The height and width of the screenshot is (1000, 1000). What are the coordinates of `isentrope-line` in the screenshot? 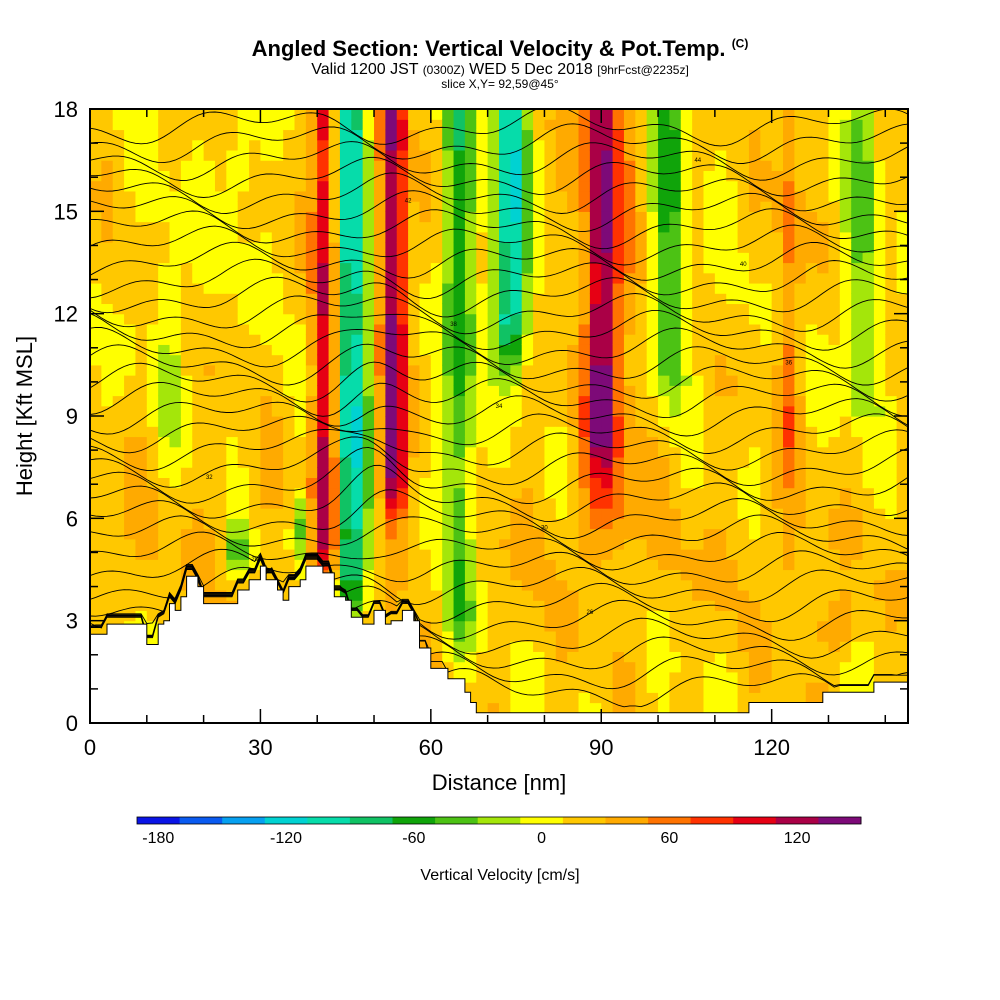 It's located at (499, 330).